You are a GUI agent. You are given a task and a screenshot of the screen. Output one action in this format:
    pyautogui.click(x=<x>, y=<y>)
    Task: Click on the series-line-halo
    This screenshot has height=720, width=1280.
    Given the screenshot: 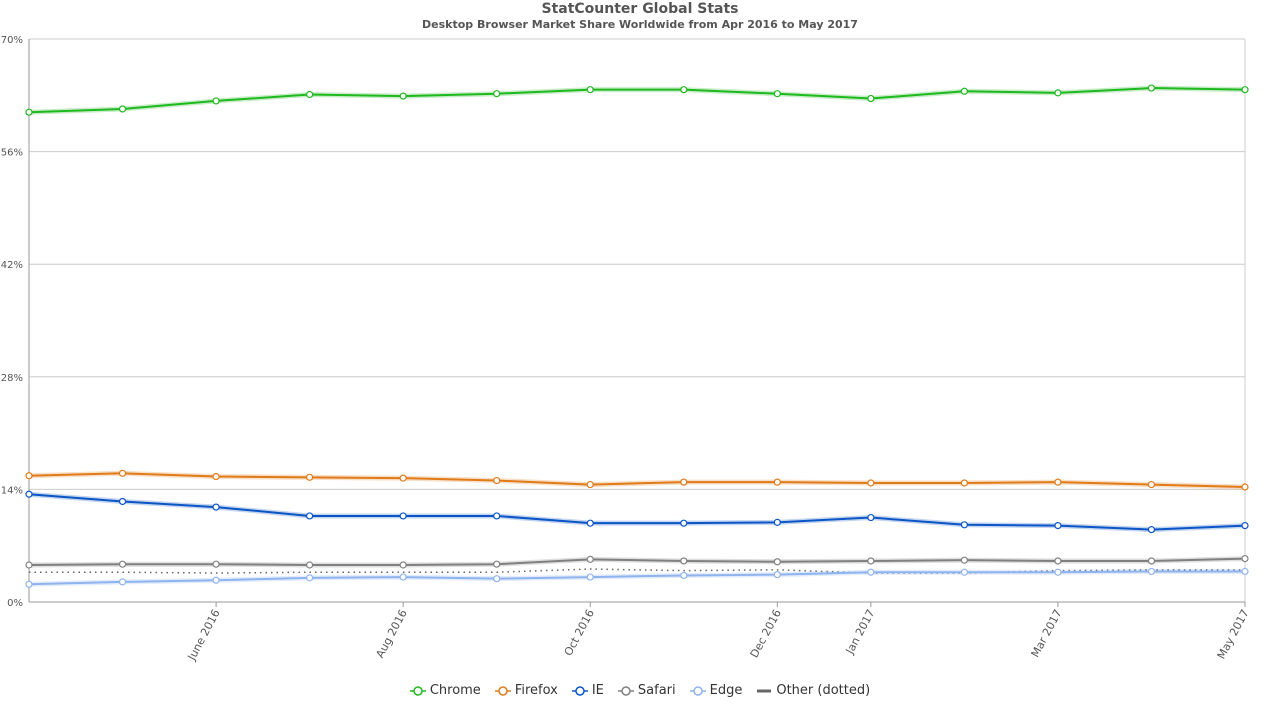 What is the action you would take?
    pyautogui.click(x=637, y=512)
    